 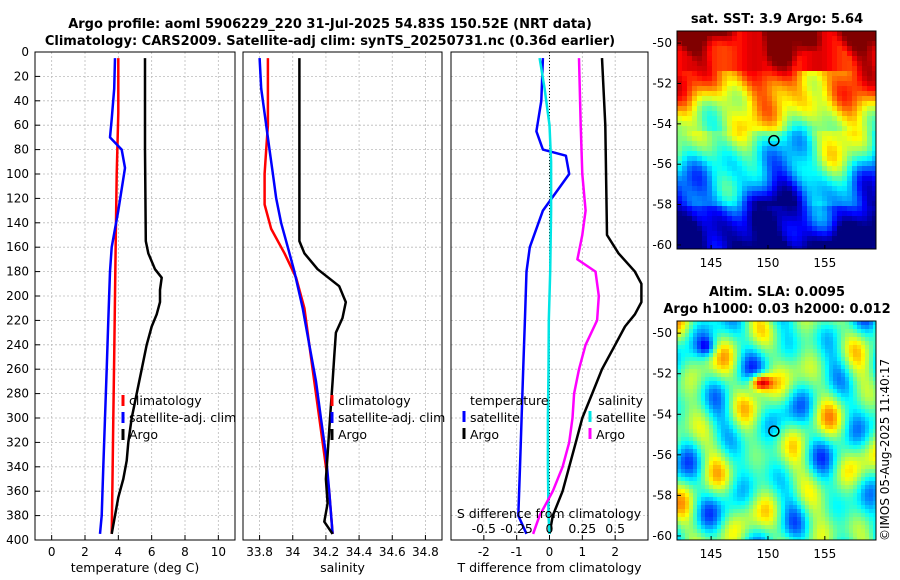 What do you see at coordinates (21, 150) in the screenshot?
I see `y-tick-label: 80` at bounding box center [21, 150].